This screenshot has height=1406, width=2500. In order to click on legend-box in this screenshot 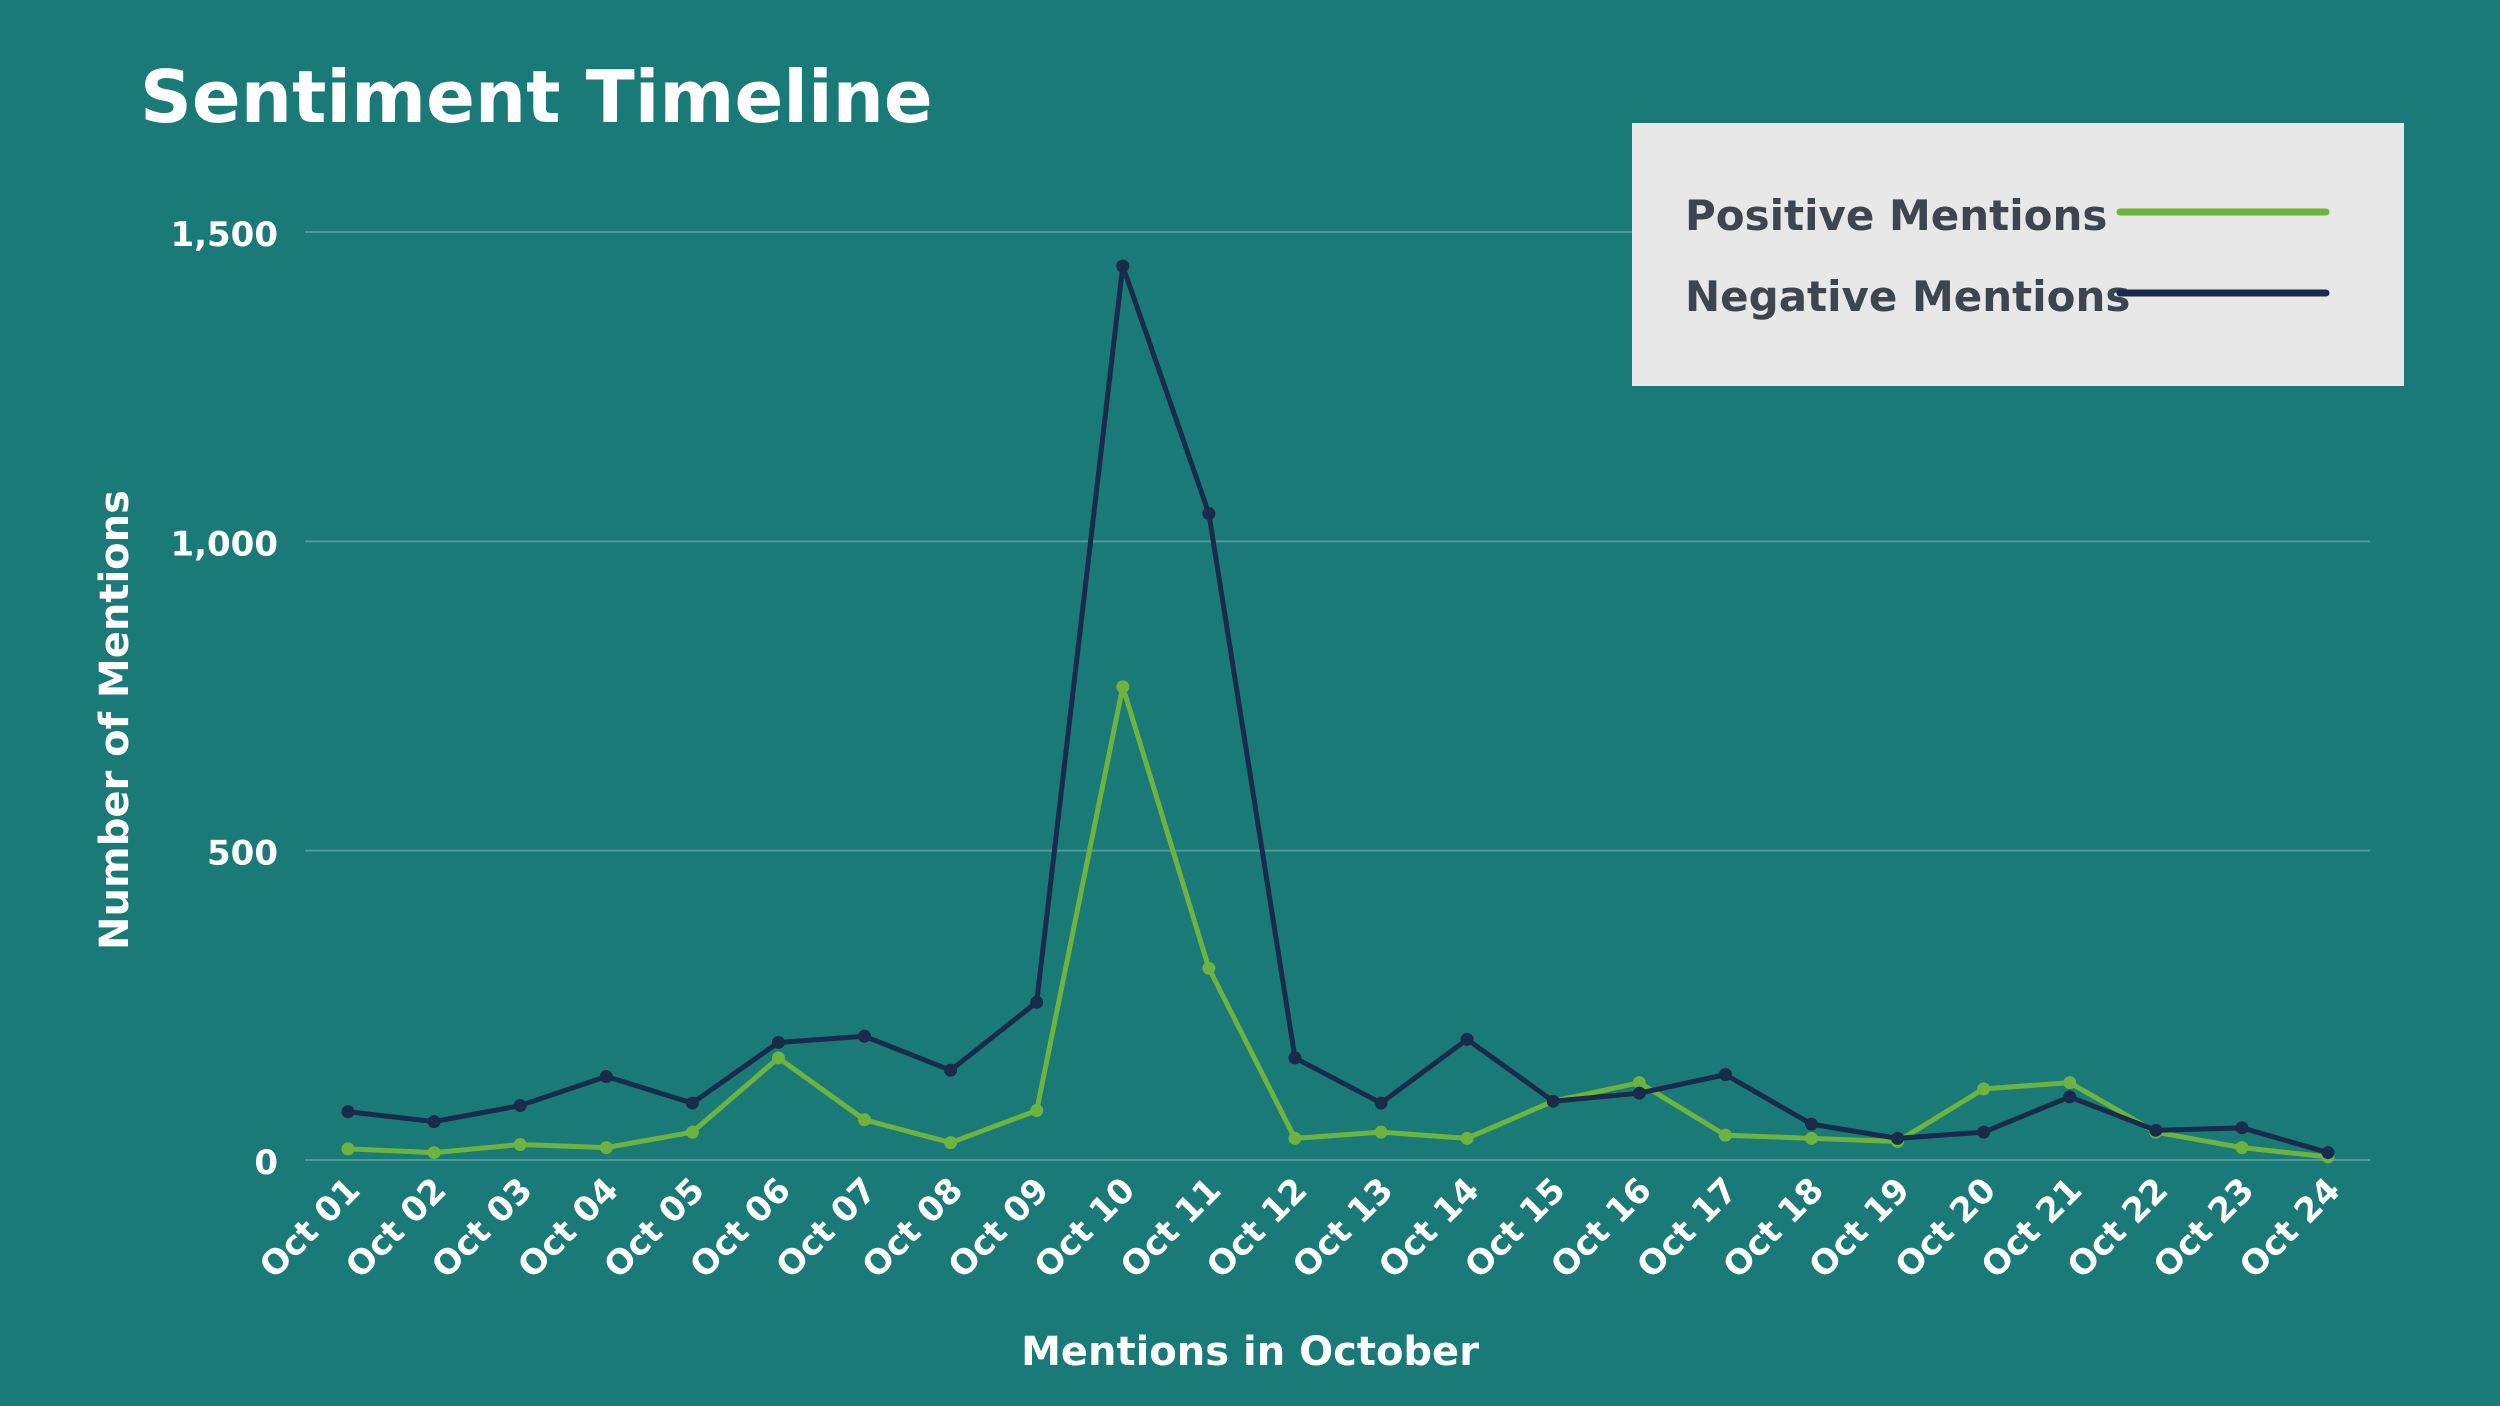, I will do `click(2018, 254)`.